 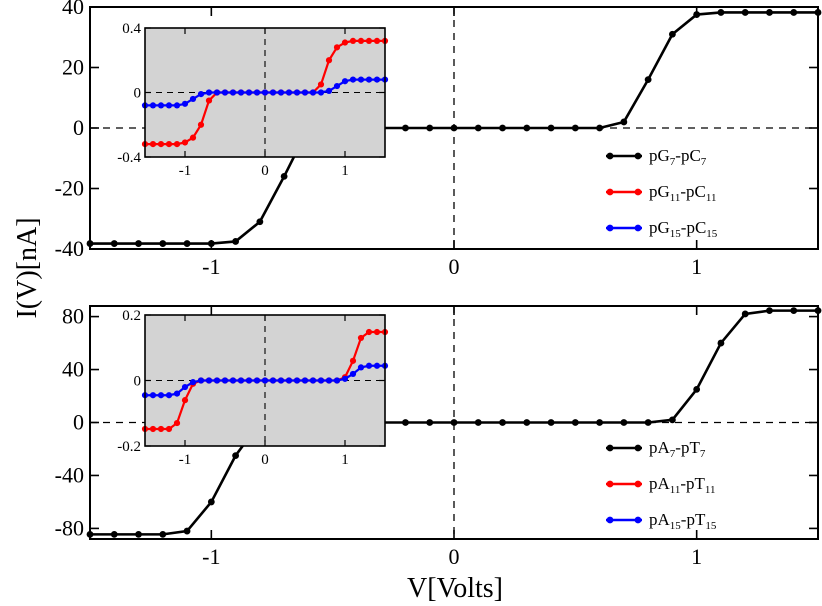 What do you see at coordinates (265, 460) in the screenshot?
I see `inset-x-tick-label: 0` at bounding box center [265, 460].